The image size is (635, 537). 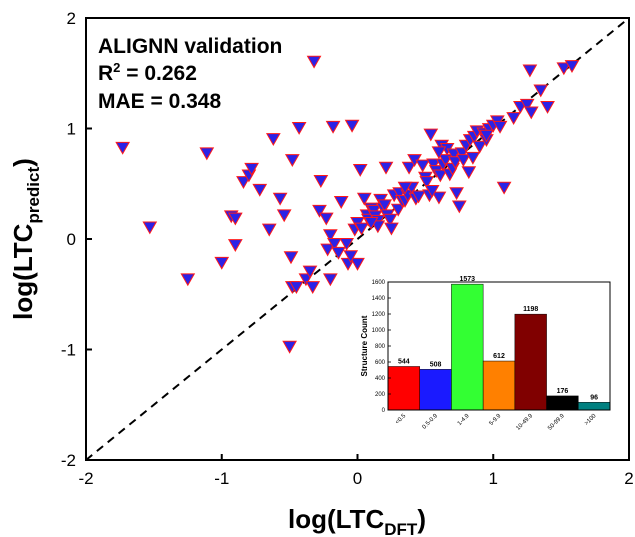 What do you see at coordinates (68, 350) in the screenshot?
I see `y-tick-label: -1` at bounding box center [68, 350].